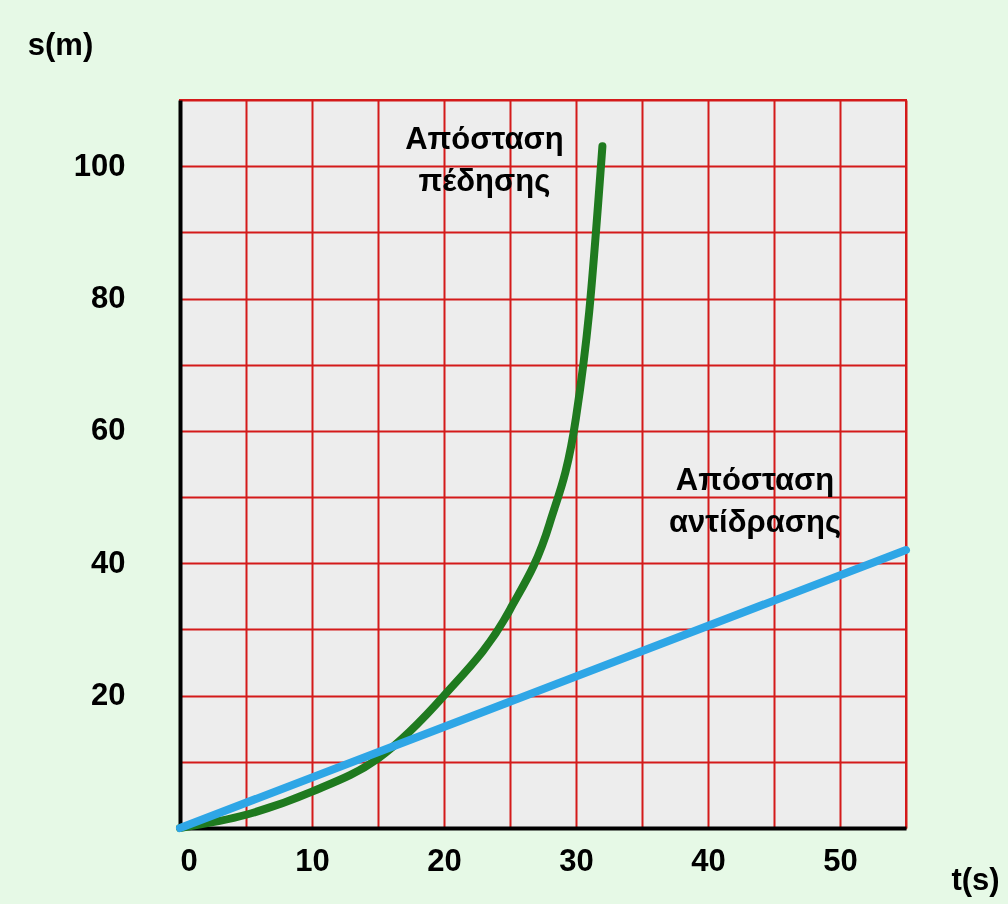 The height and width of the screenshot is (904, 1008). What do you see at coordinates (840, 860) in the screenshot?
I see `x-tick-label: 50` at bounding box center [840, 860].